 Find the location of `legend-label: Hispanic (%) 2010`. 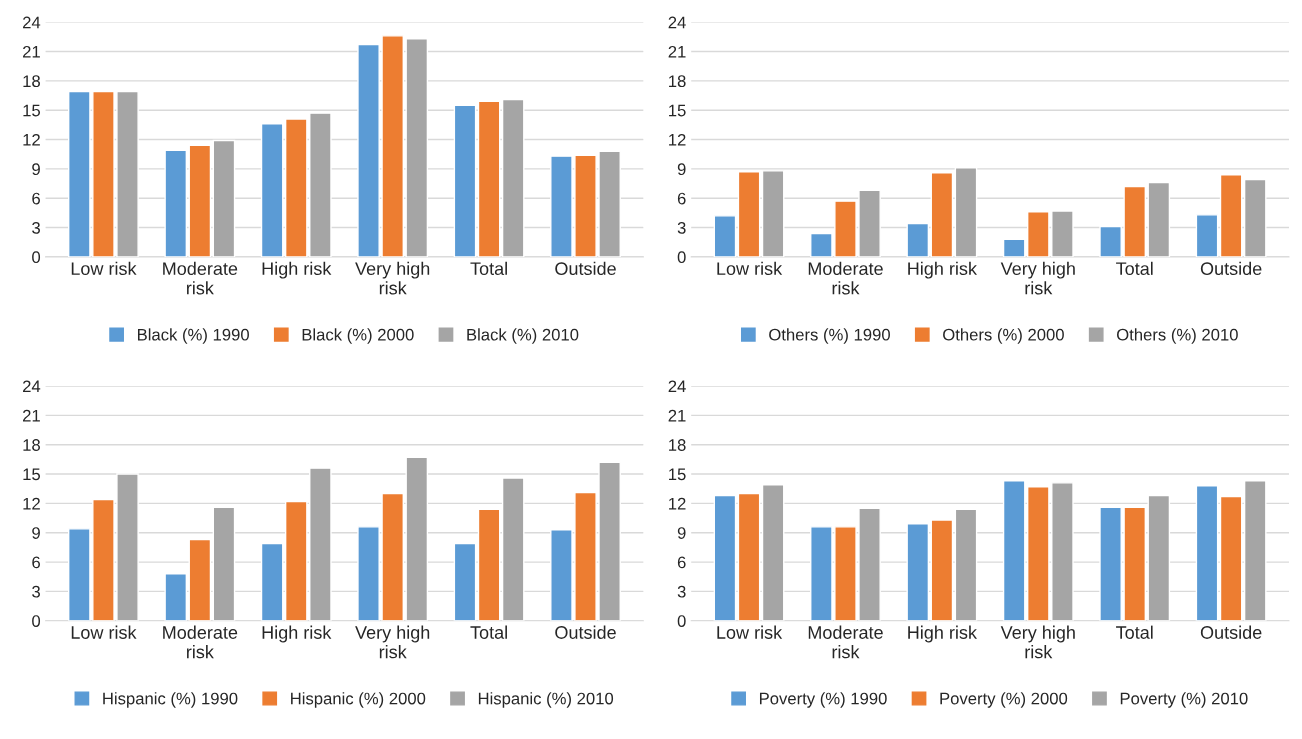

legend-label: Hispanic (%) 2010 is located at coordinates (546, 700).